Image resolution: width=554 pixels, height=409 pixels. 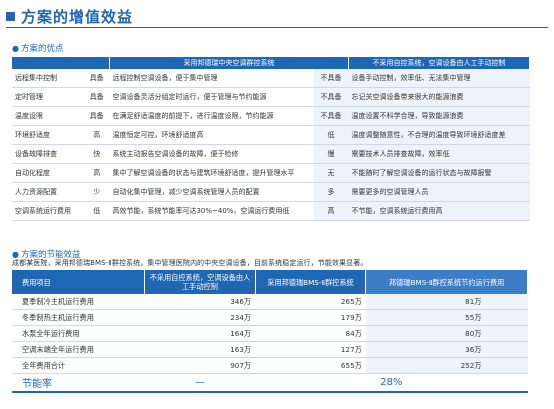 What do you see at coordinates (439, 192) in the screenshot?
I see `advantage-desc-without: 需要更多的空调管理人员` at bounding box center [439, 192].